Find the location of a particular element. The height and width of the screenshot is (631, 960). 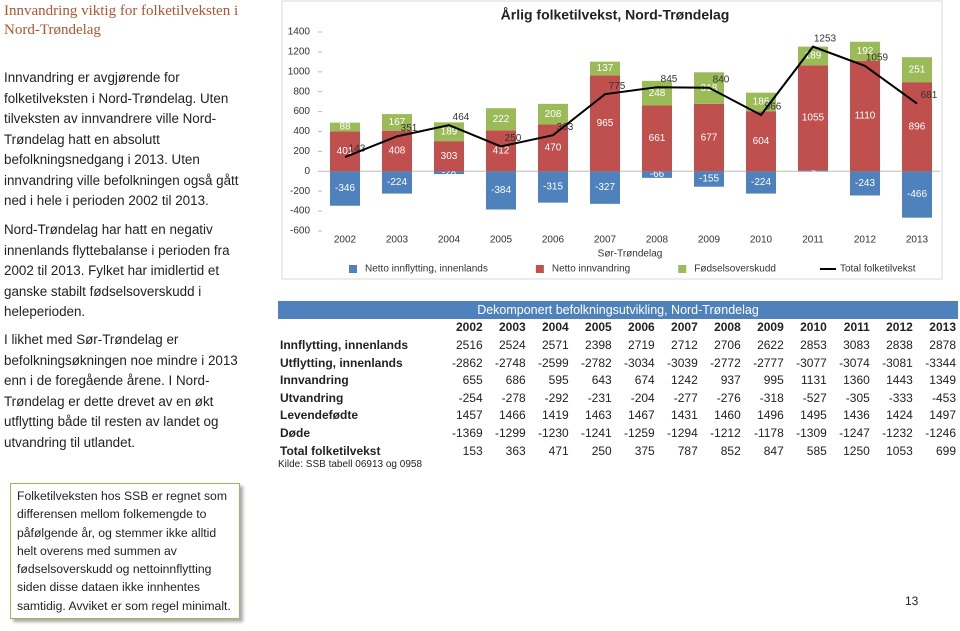

header-cell: 2012 is located at coordinates (899, 327).